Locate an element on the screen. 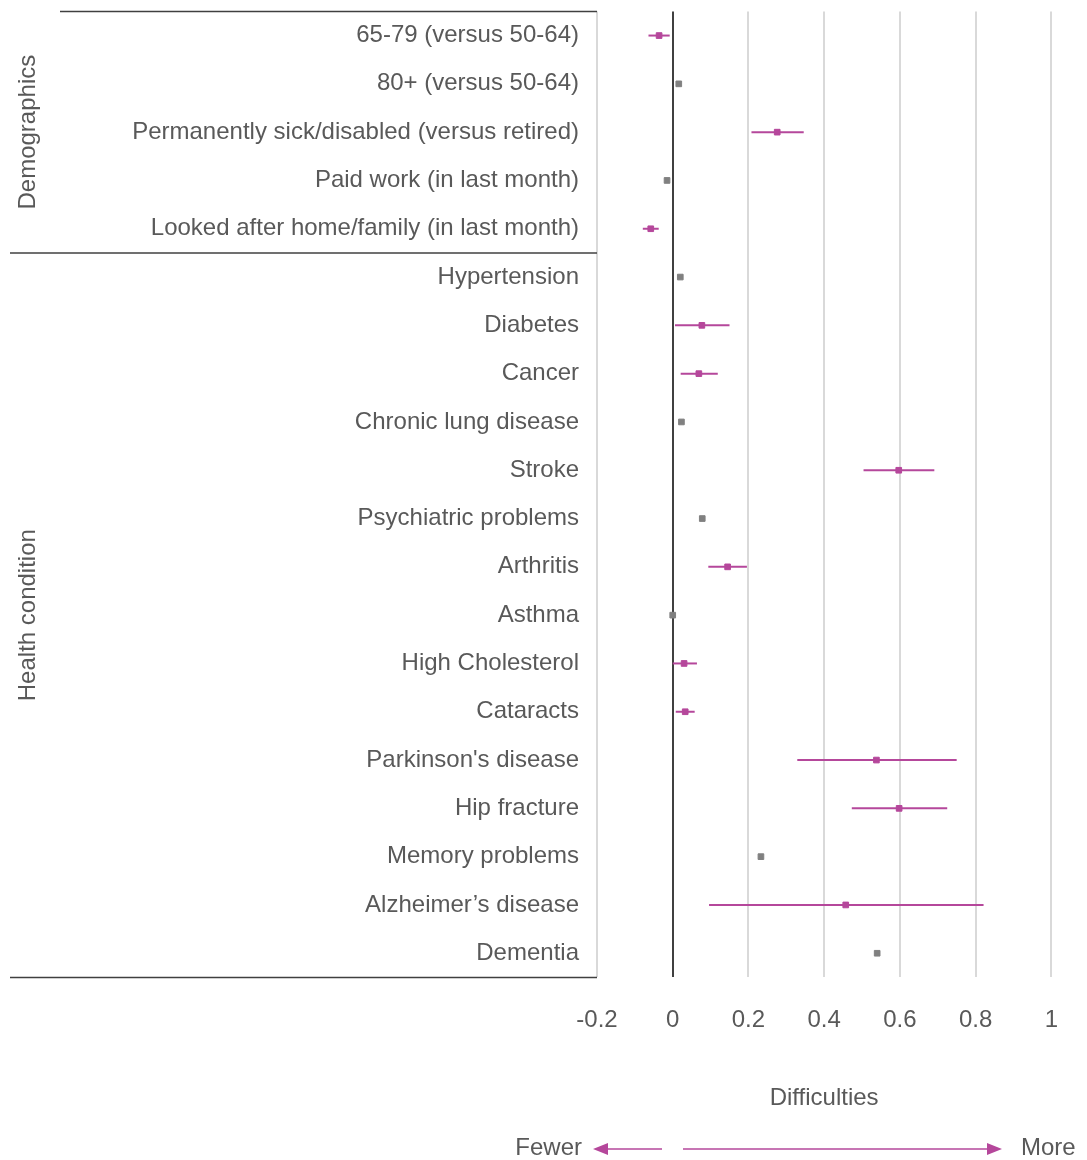 The width and height of the screenshot is (1087, 1160). x-tick-label: 0.4 is located at coordinates (824, 1019).